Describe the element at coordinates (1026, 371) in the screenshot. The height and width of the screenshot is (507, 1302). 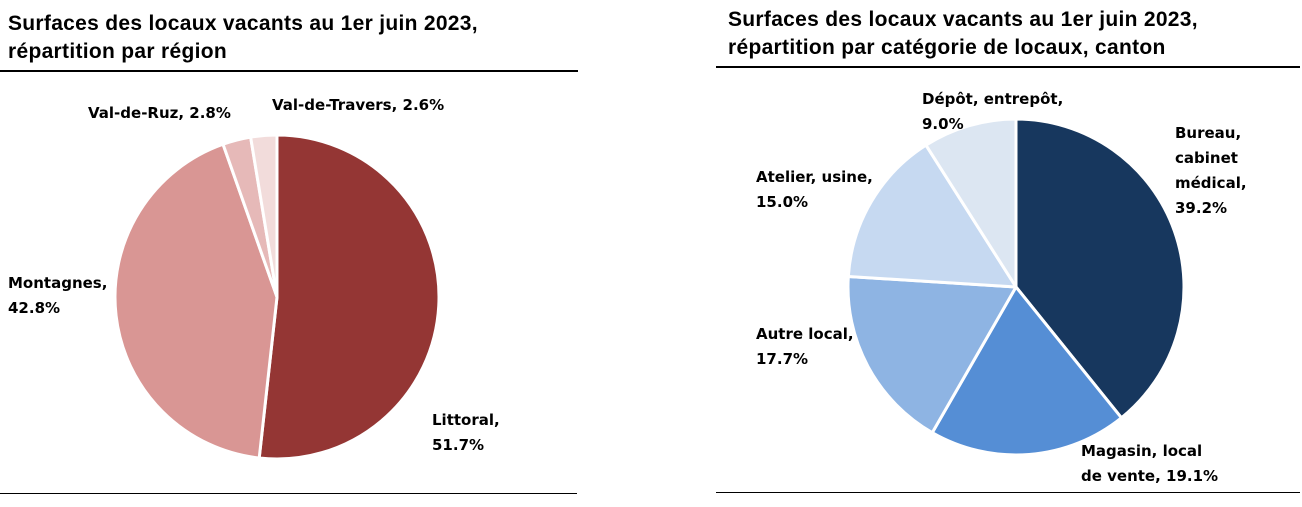
I see `pie-slice-magasin-local-de-vente` at that location.